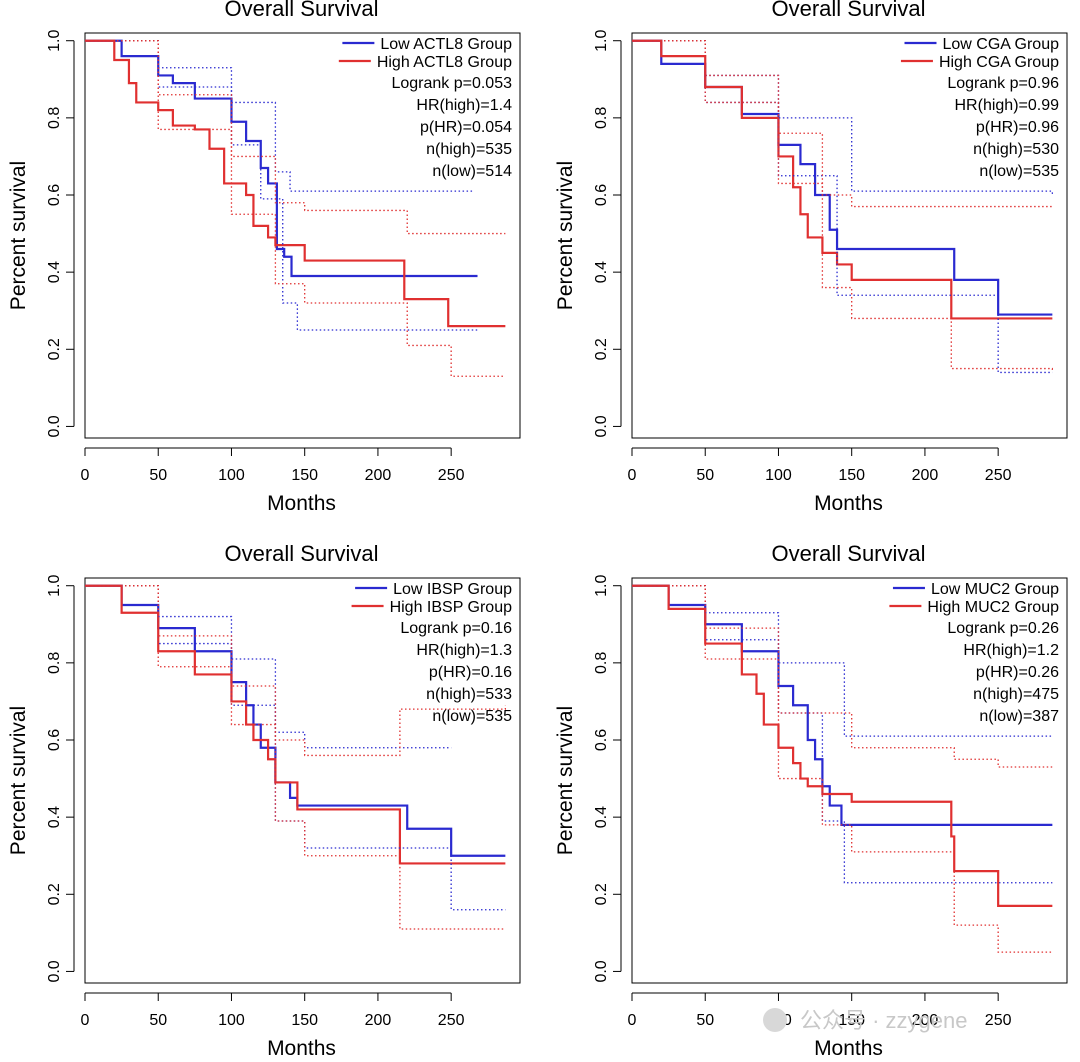 The image size is (1080, 1062). What do you see at coordinates (451, 83) in the screenshot?
I see `annotation: Logrank p=0.053` at bounding box center [451, 83].